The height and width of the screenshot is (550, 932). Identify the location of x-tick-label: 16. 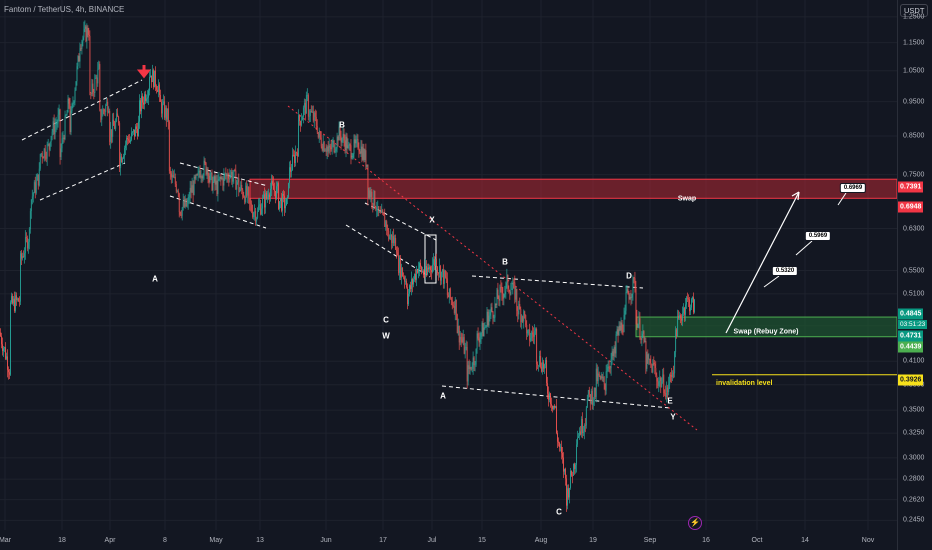
(706, 540).